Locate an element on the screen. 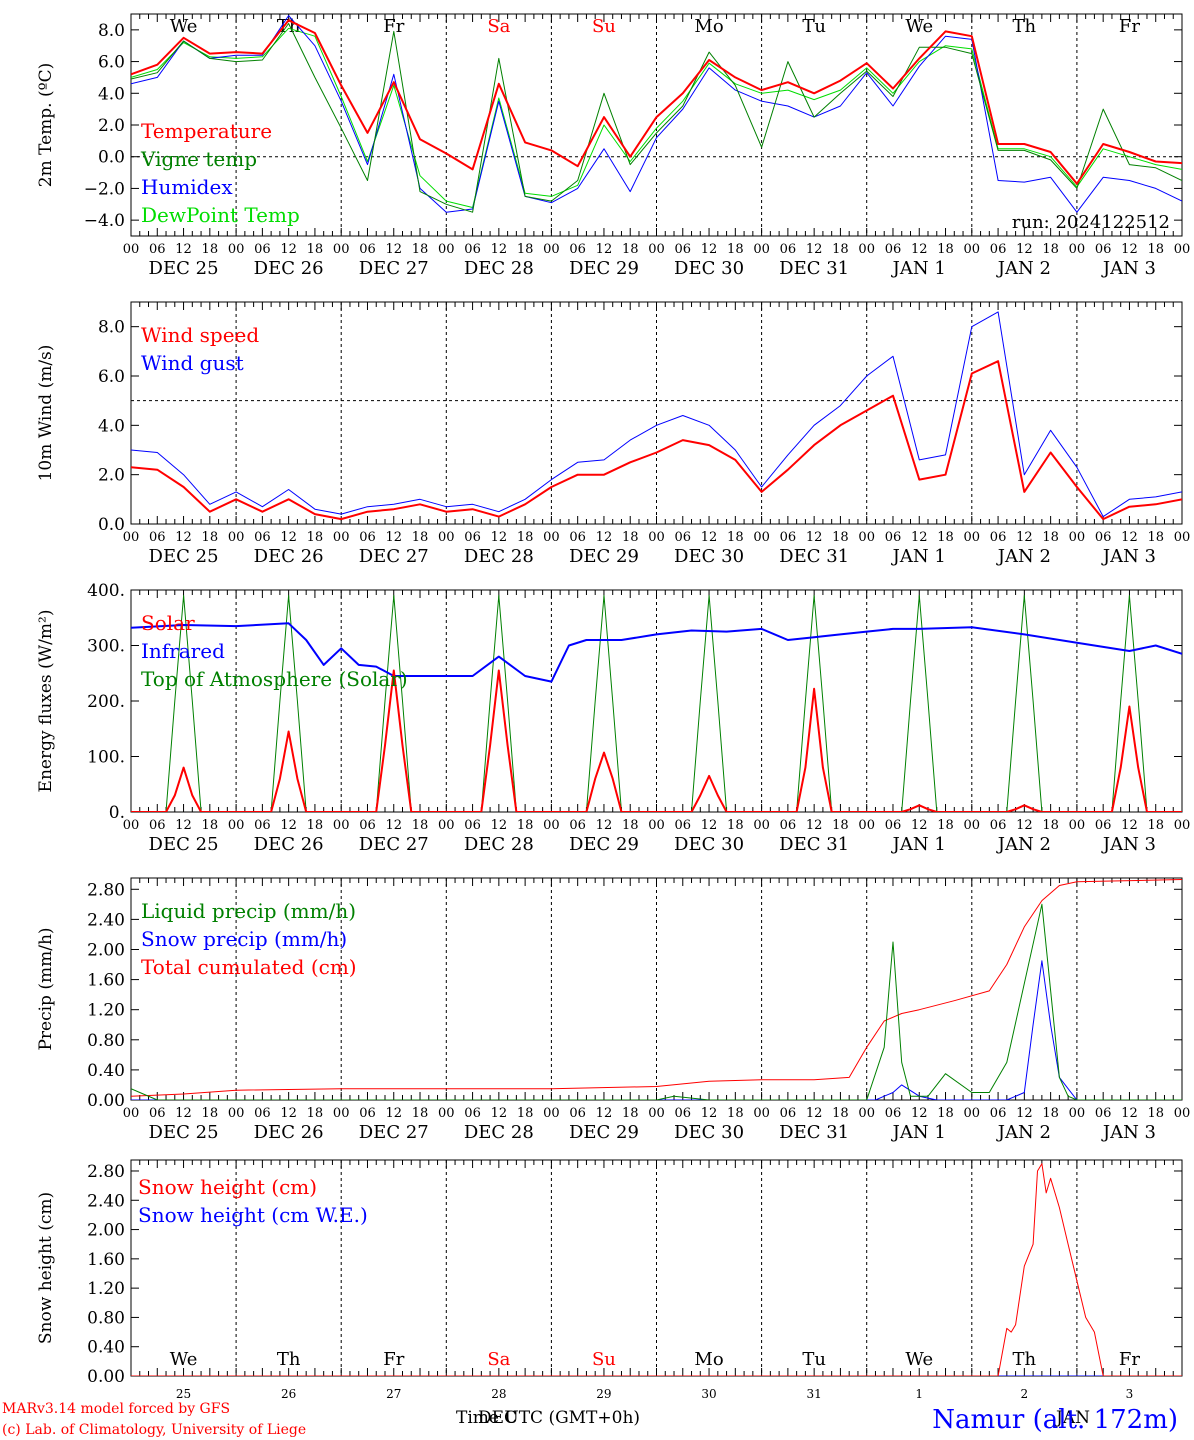 The height and width of the screenshot is (1440, 1194). y-tick-label: 8.0 is located at coordinates (111, 328).